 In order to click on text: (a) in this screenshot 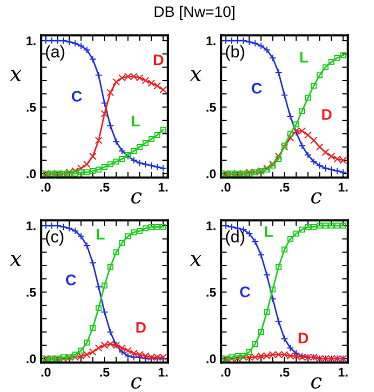, I will do `click(55, 53)`.